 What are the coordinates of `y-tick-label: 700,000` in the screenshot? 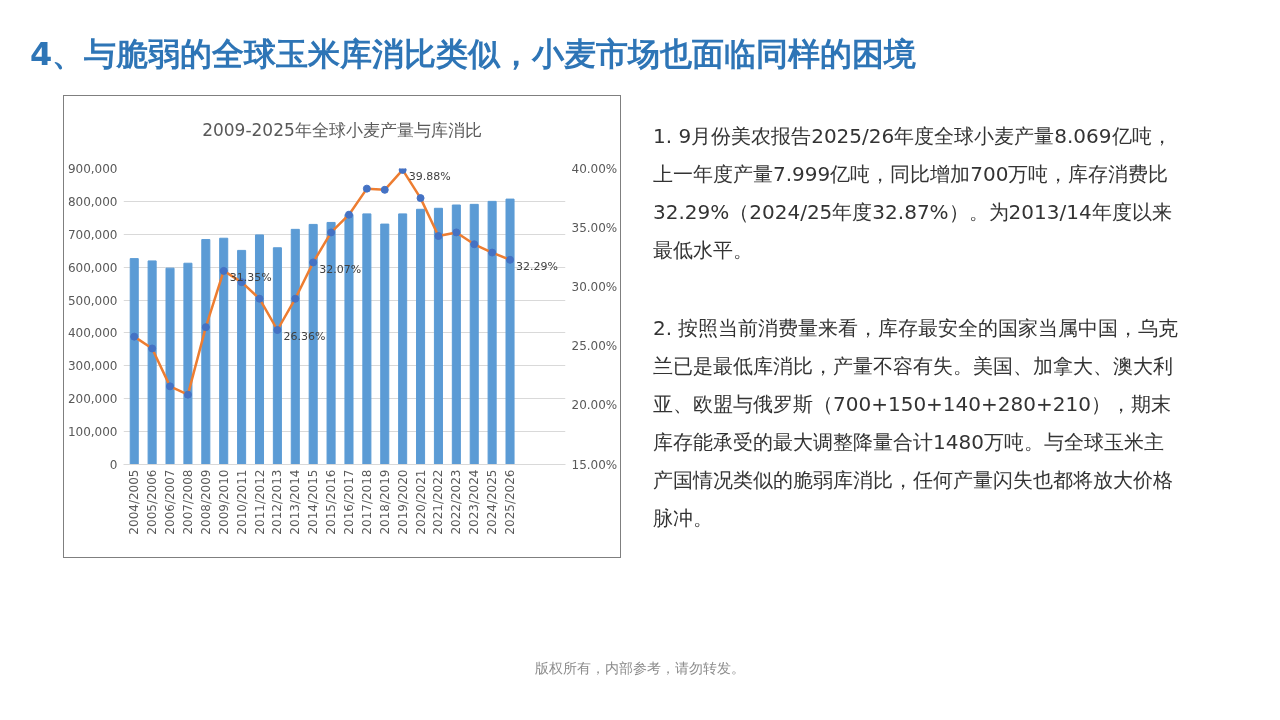 It's located at (92, 234).